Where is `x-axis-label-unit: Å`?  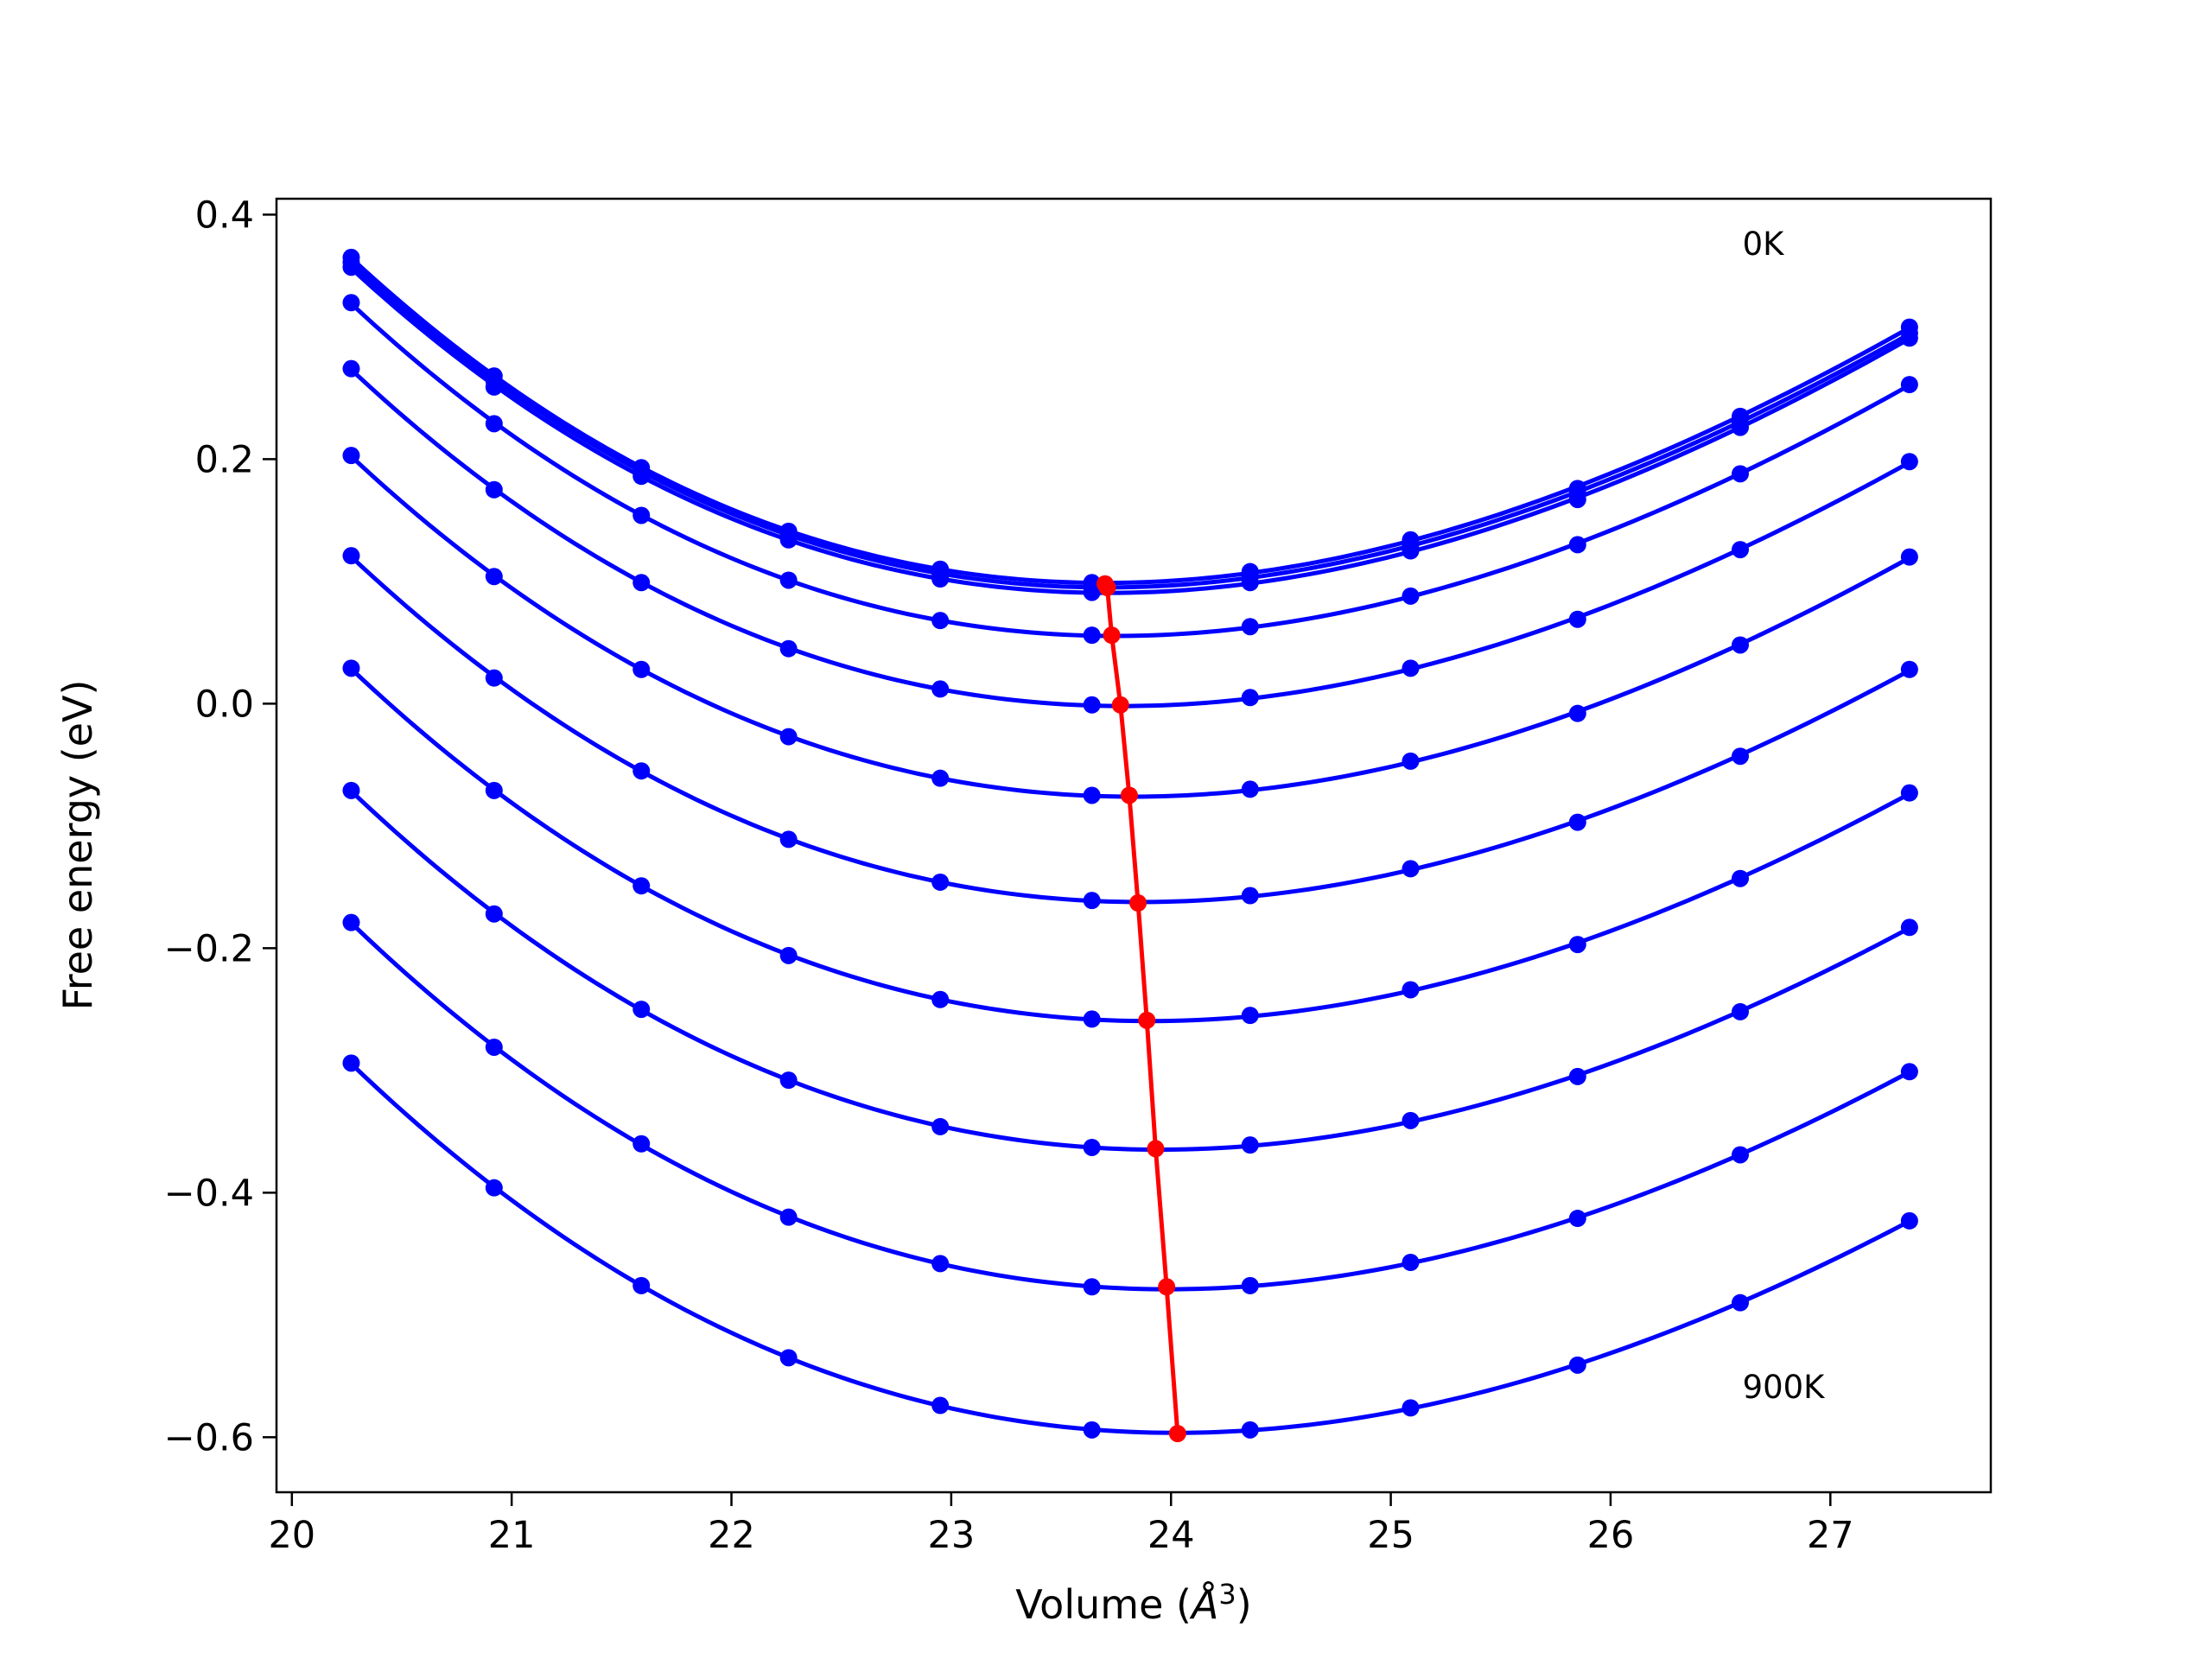 x-axis-label-unit: Å is located at coordinates (1203, 1604).